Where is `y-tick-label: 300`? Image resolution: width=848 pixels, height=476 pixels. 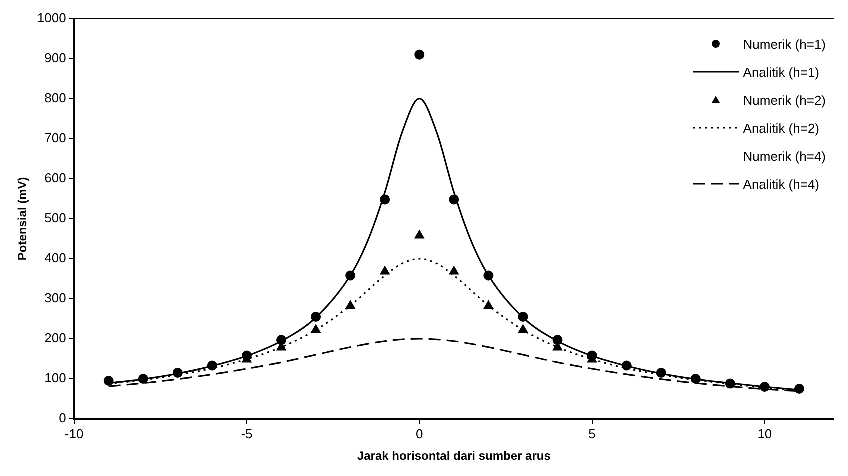
y-tick-label: 300 is located at coordinates (55, 298).